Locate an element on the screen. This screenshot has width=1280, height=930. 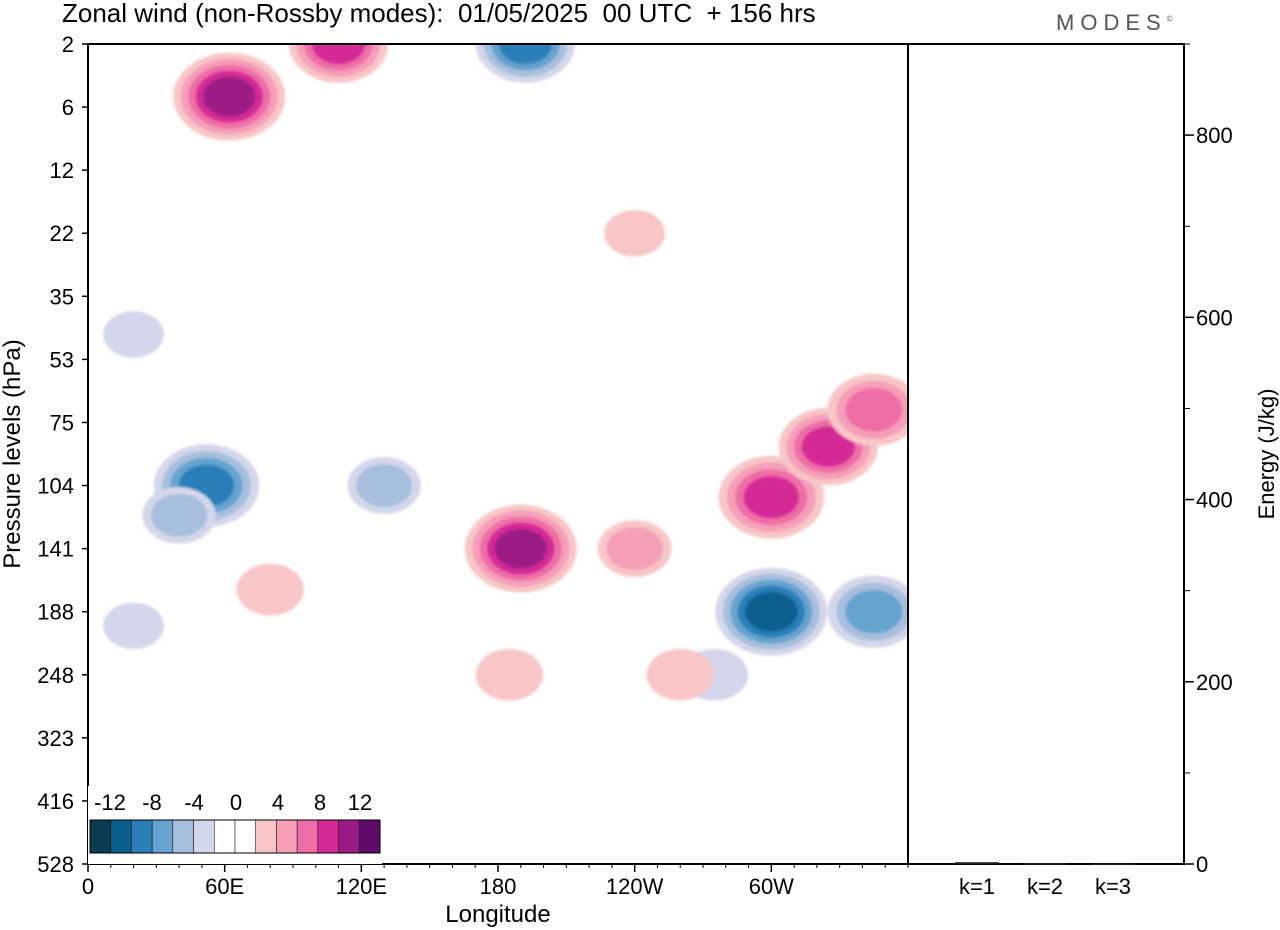
modes-logo: MODES© is located at coordinates (1114, 23).